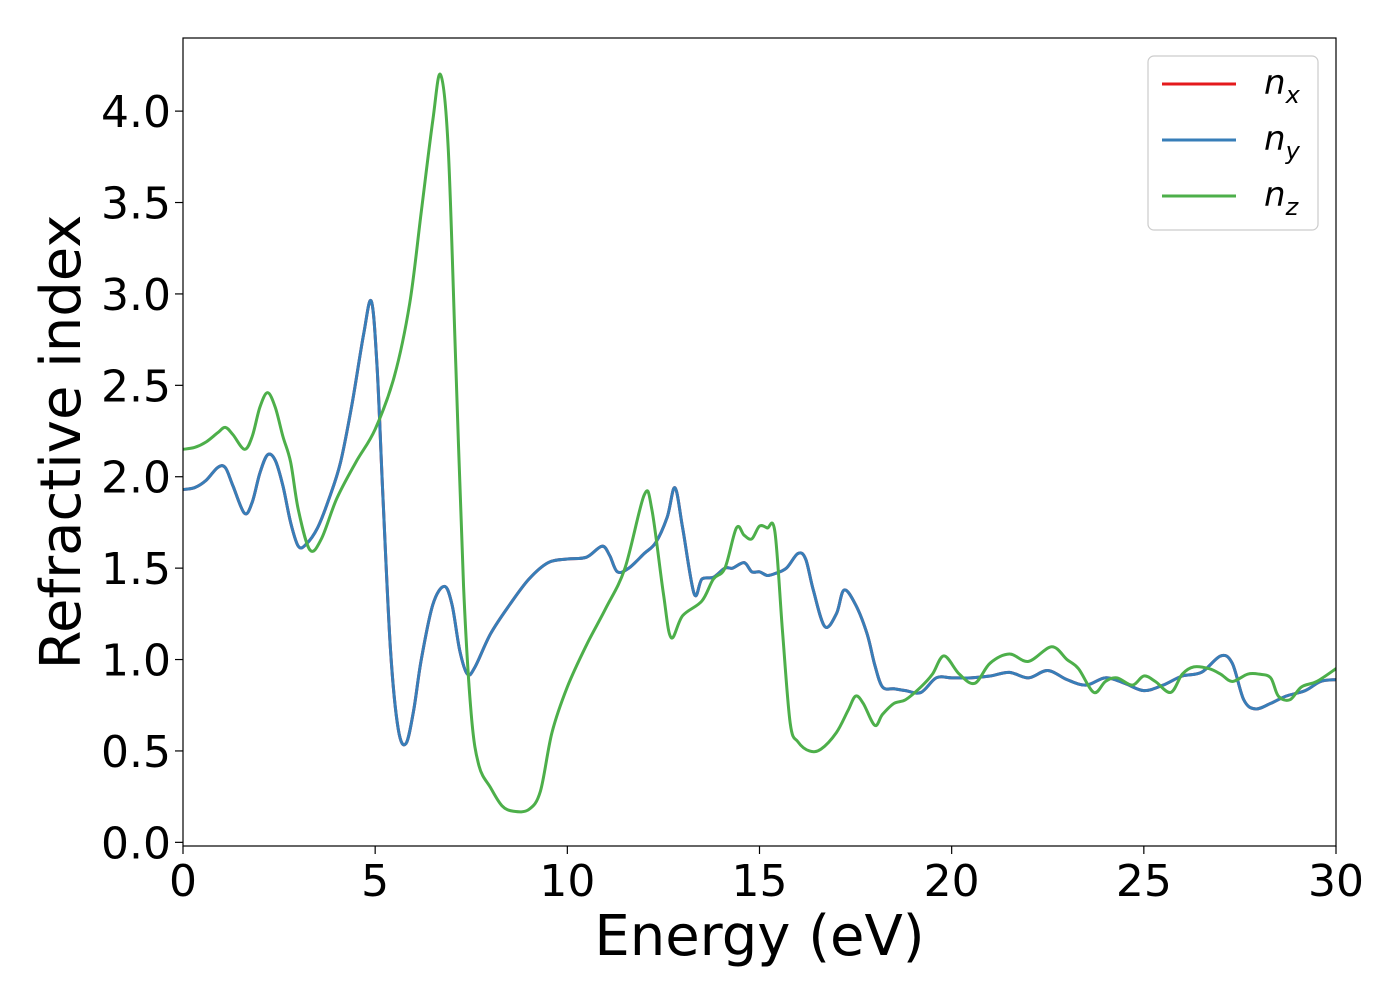 This screenshot has height=1000, width=1400. I want to click on x-tick-label: 30, so click(1336, 881).